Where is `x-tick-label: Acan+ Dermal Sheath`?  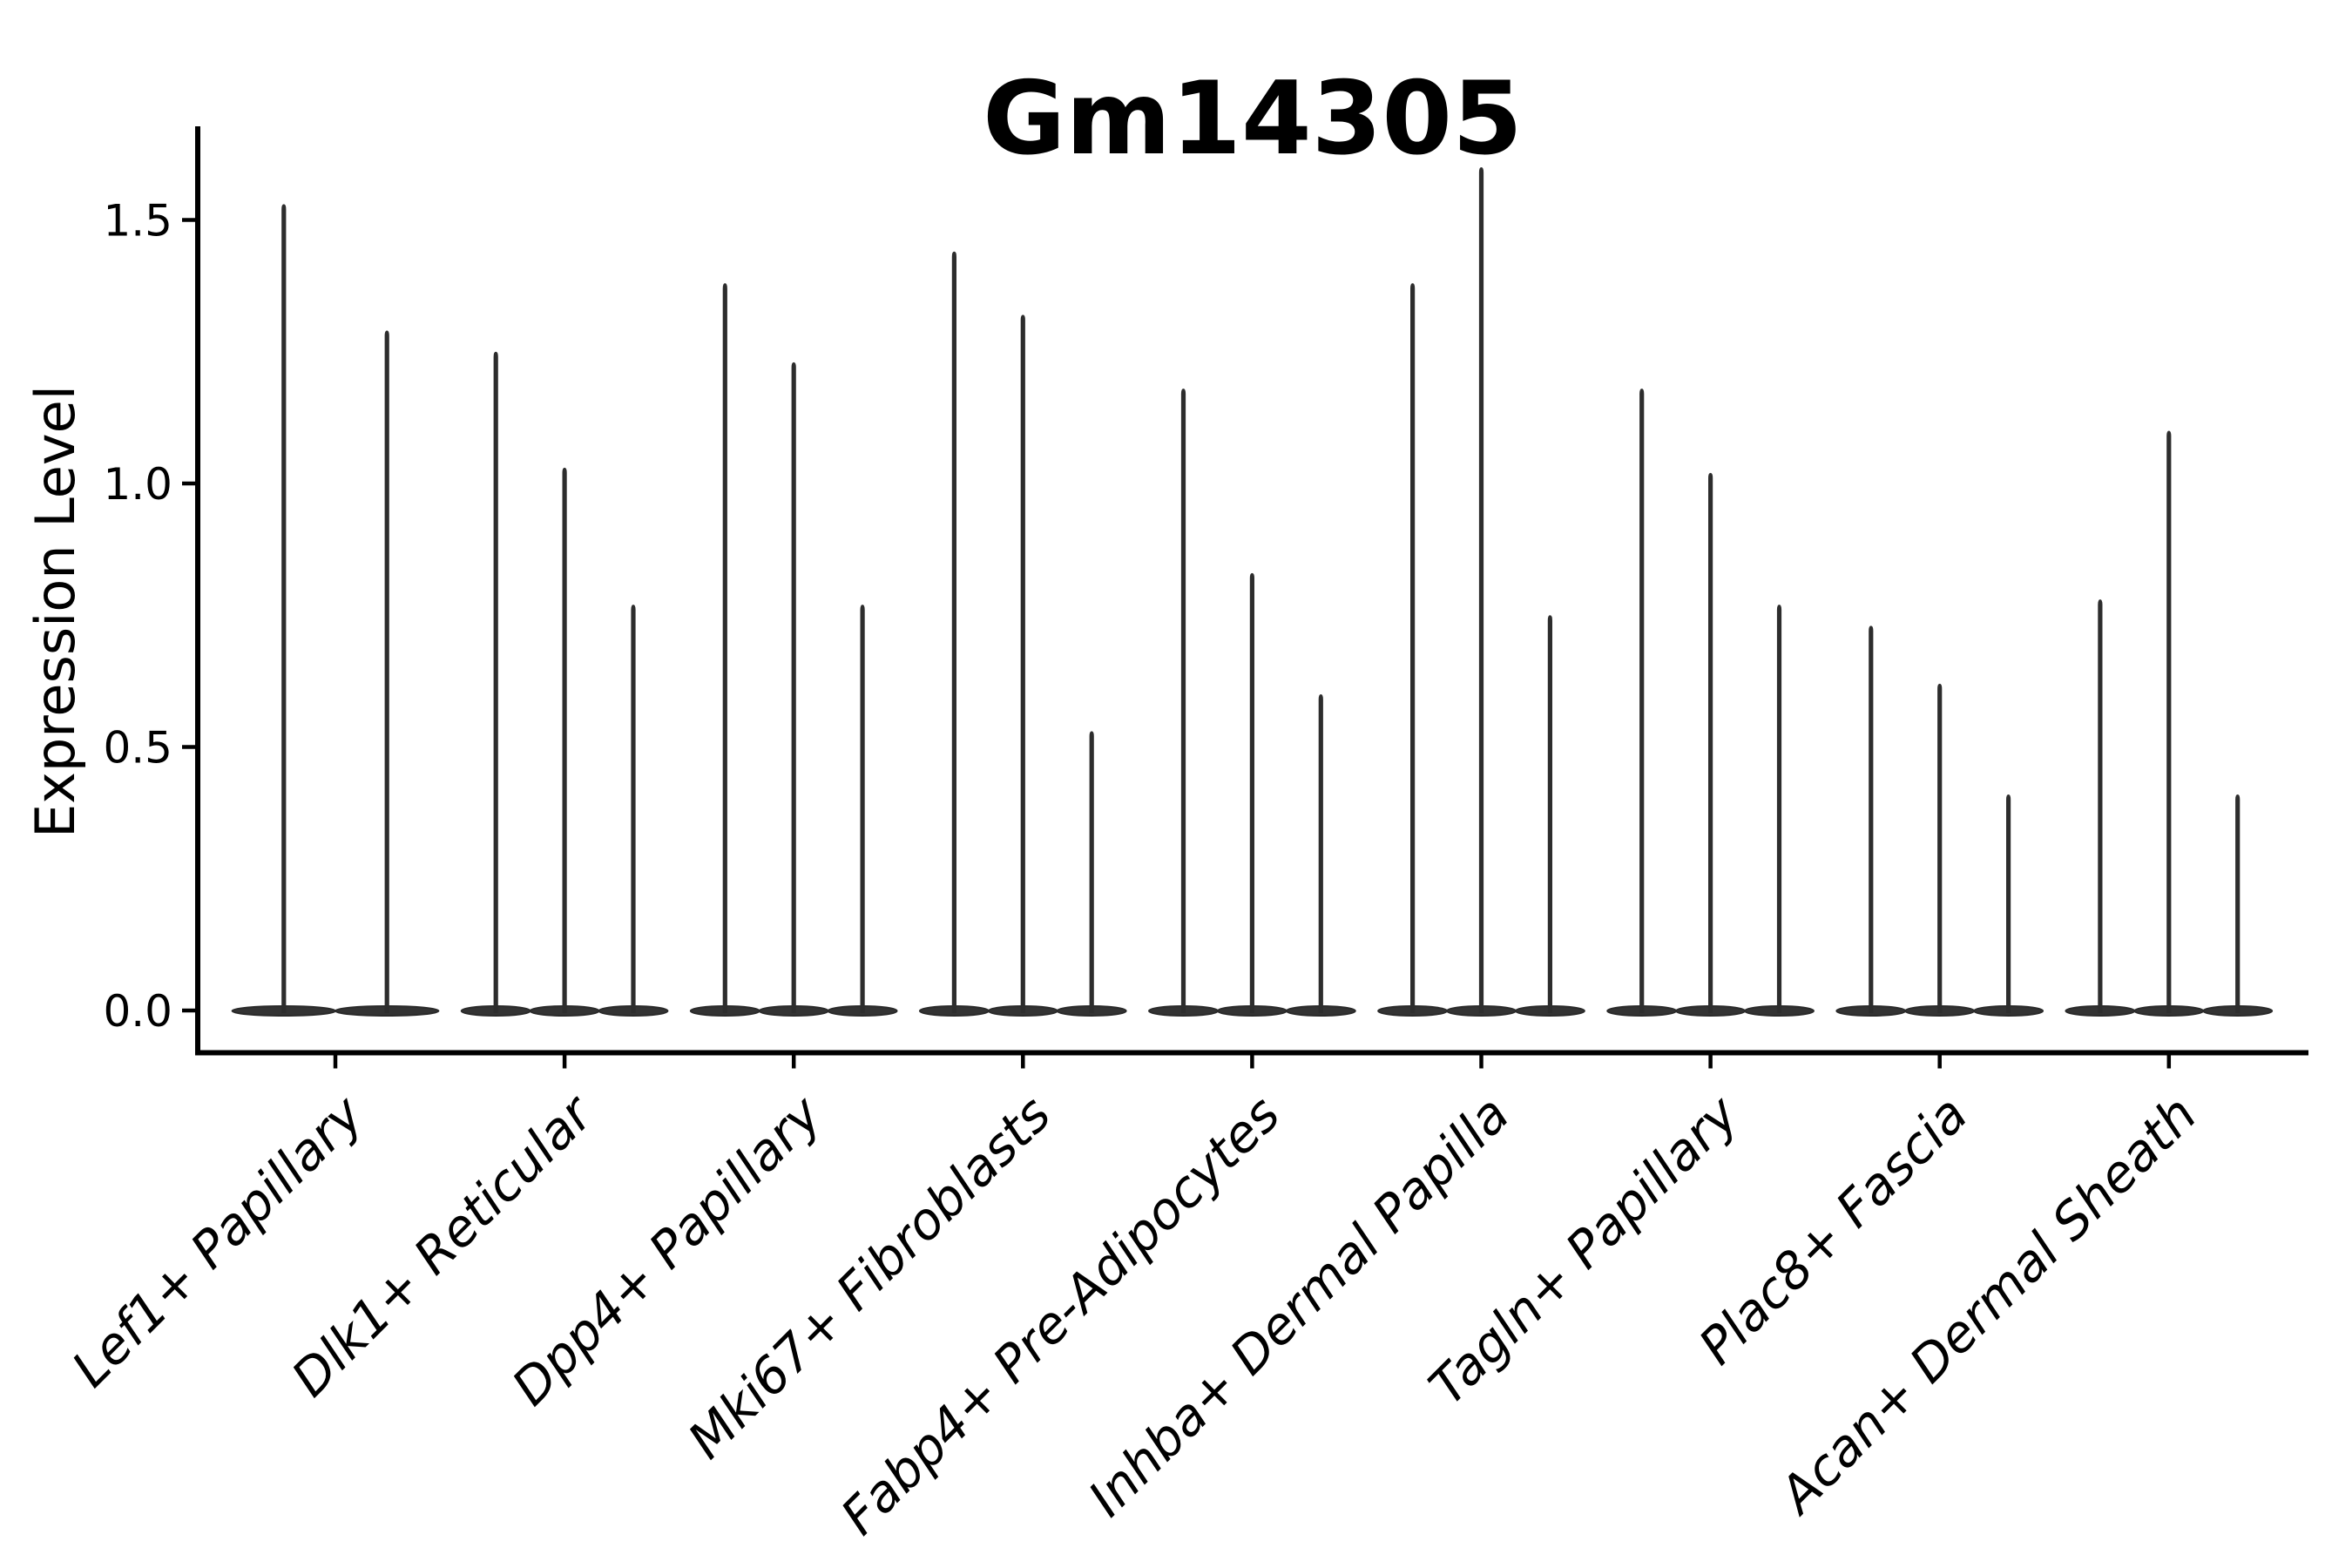 x-tick-label: Acan+ Dermal Sheath is located at coordinates (1987, 1306).